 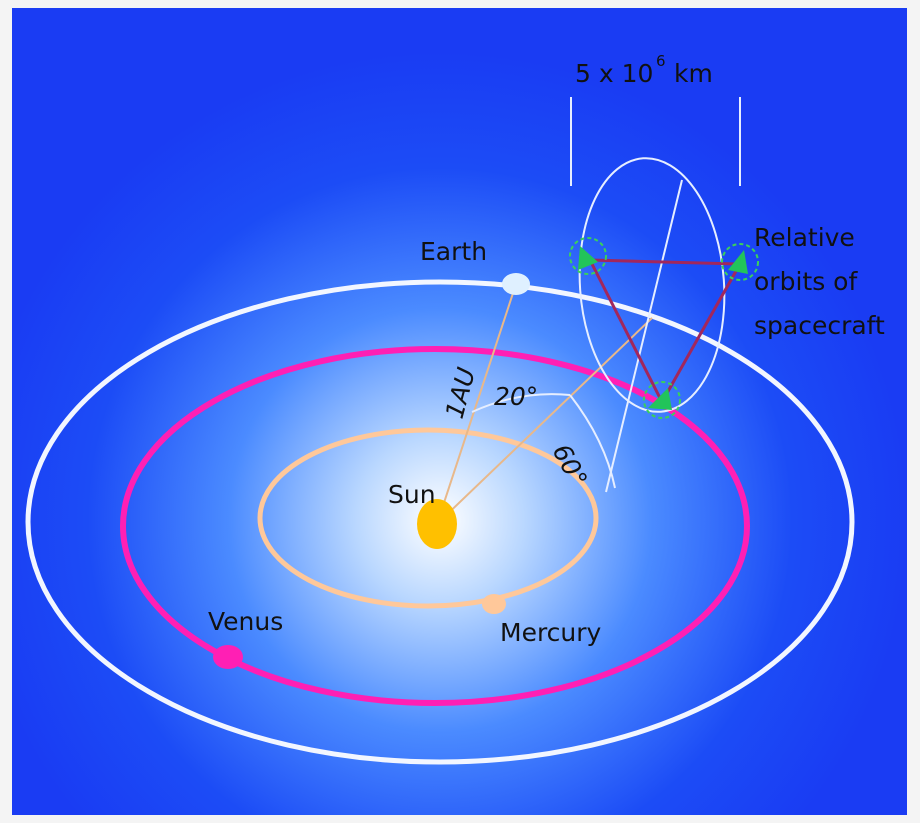 What do you see at coordinates (516, 396) in the screenshot?
I see `angle-label: 20°` at bounding box center [516, 396].